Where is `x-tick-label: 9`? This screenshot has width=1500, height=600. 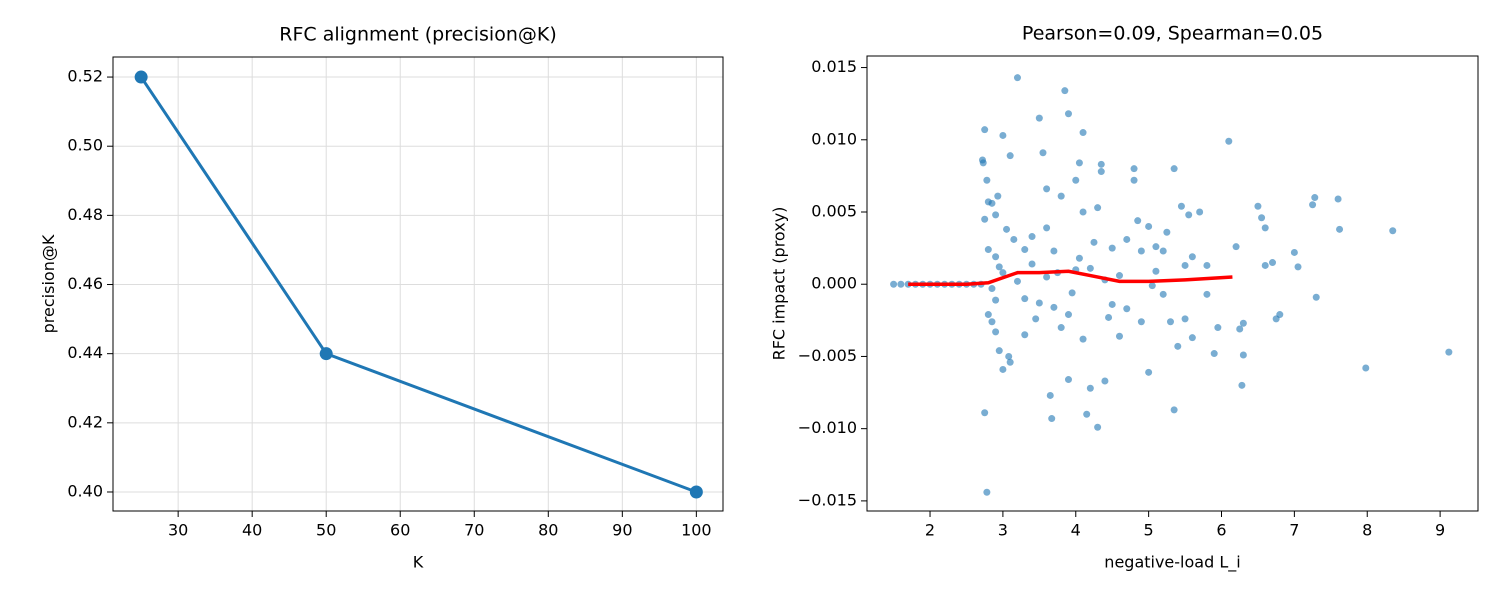
x-tick-label: 9 is located at coordinates (1440, 530).